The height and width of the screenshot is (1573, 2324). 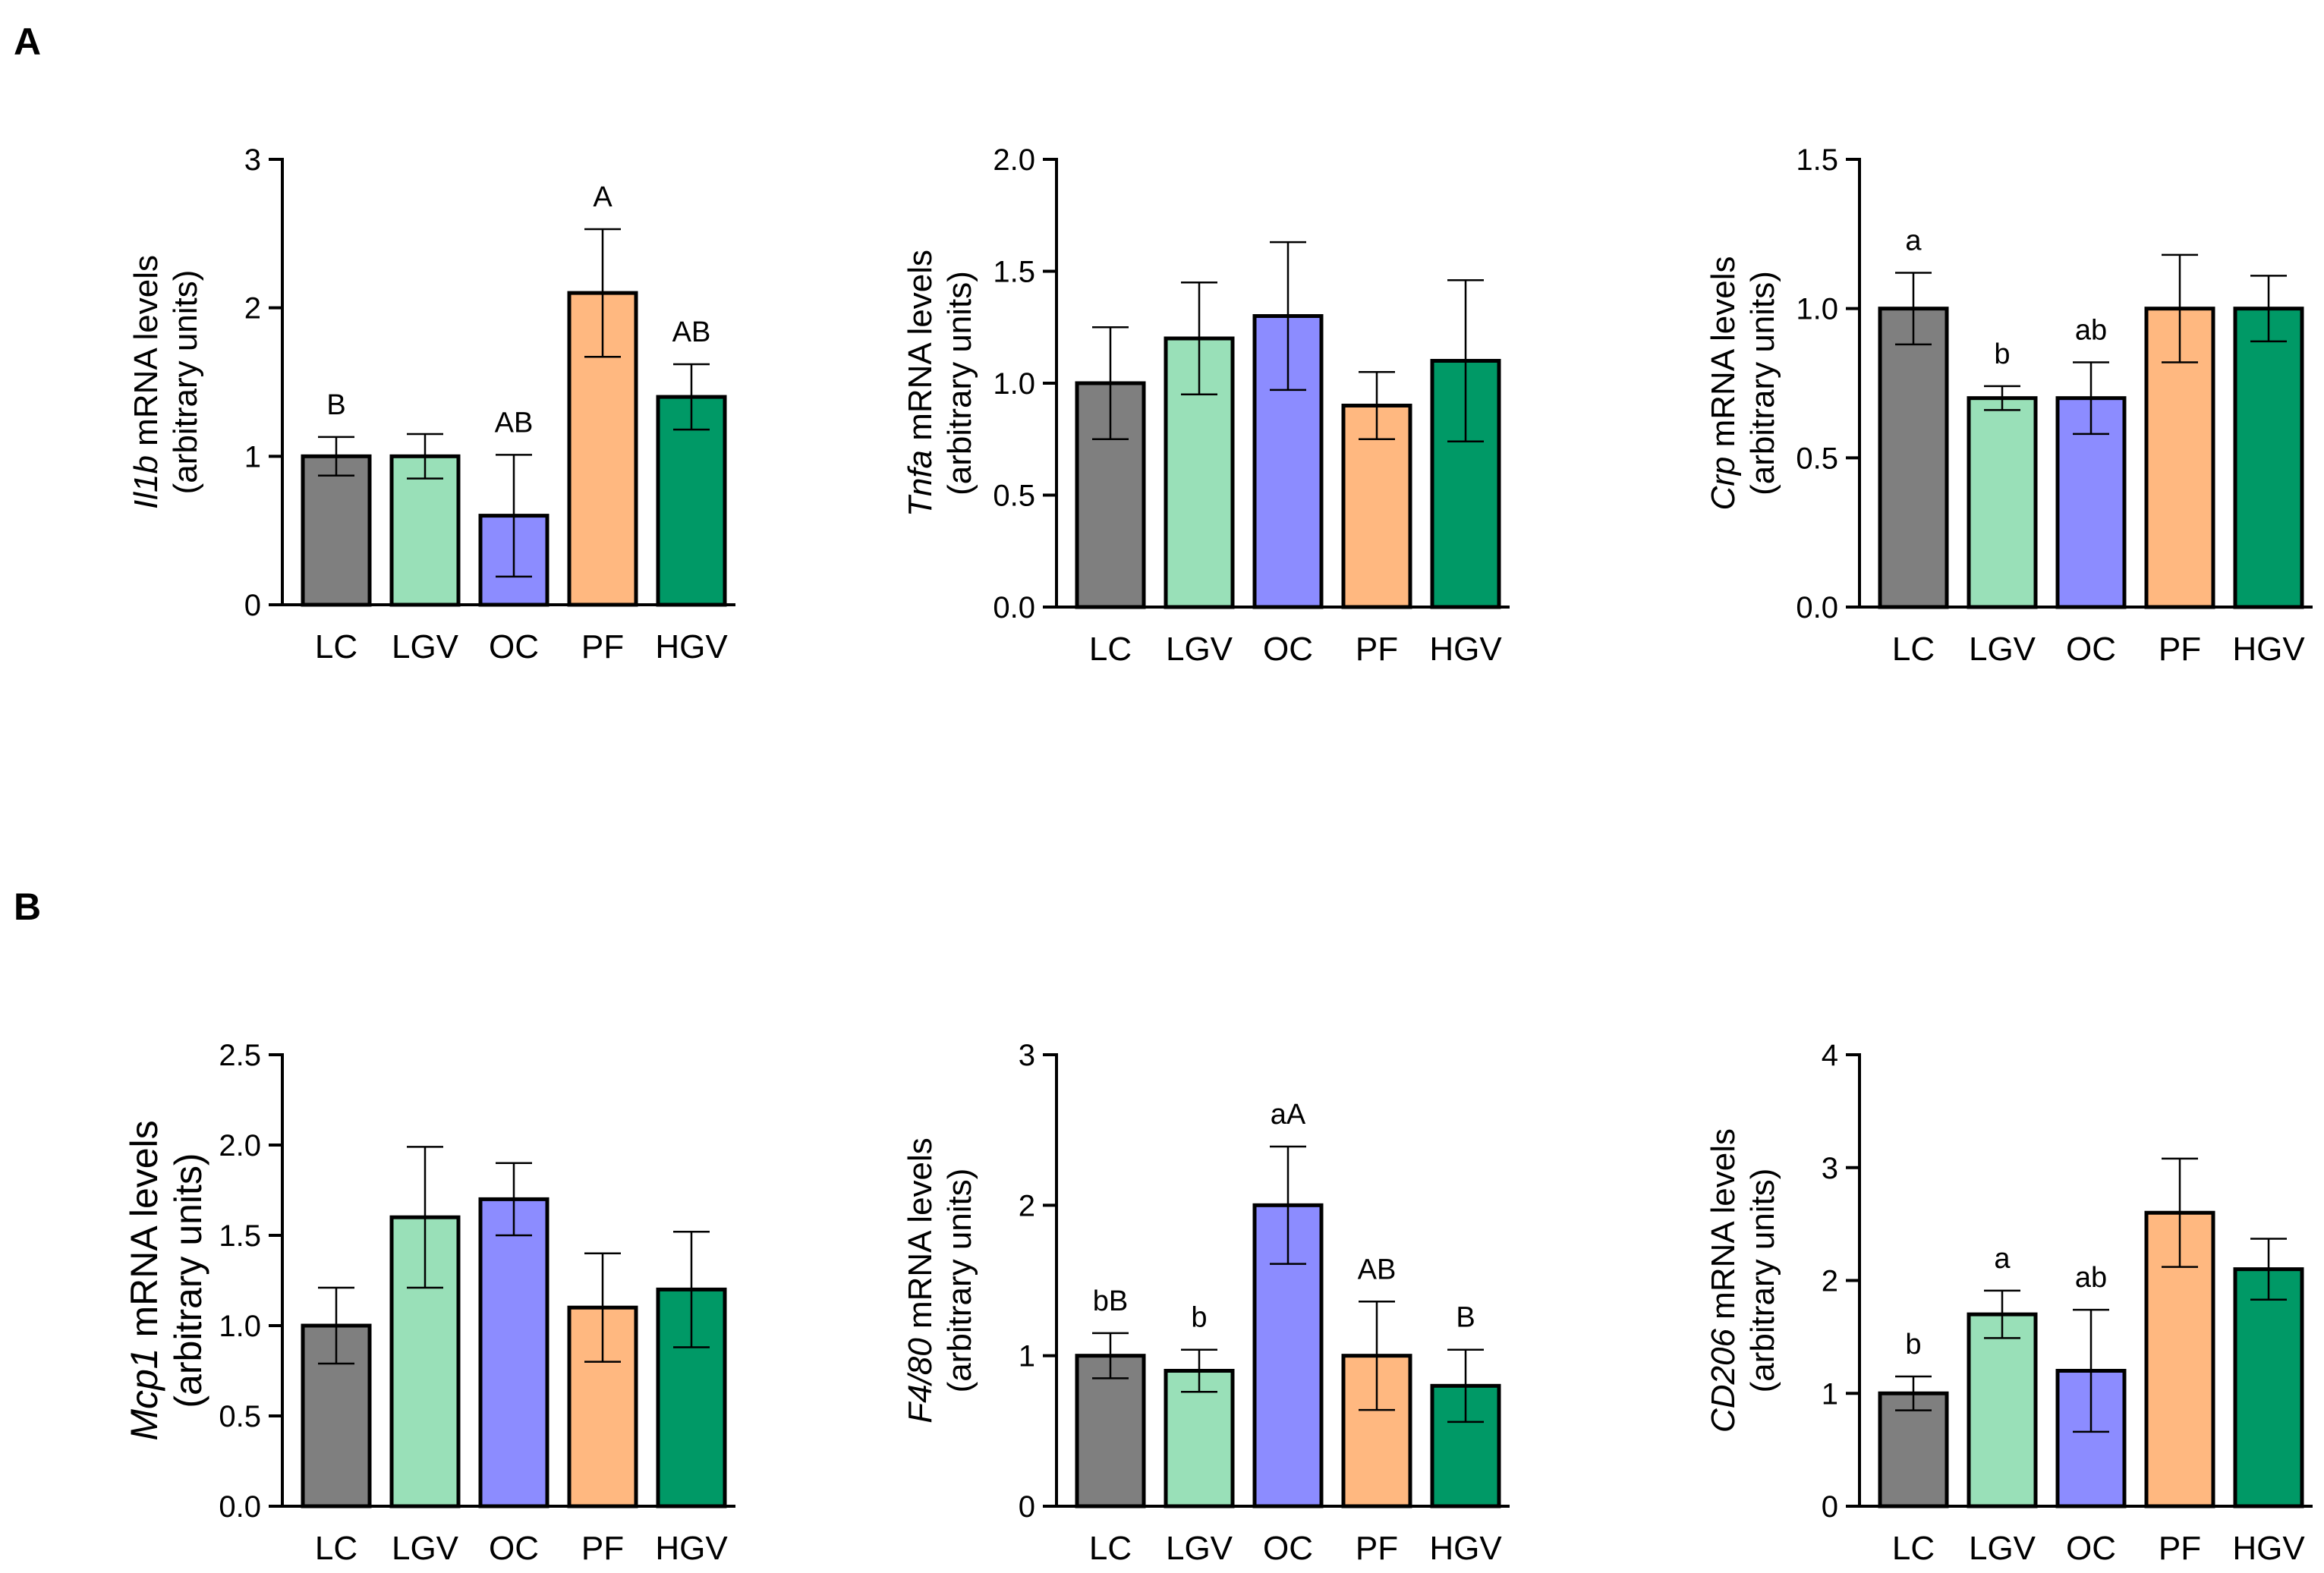 I want to click on significance-label-pf: A, so click(x=603, y=197).